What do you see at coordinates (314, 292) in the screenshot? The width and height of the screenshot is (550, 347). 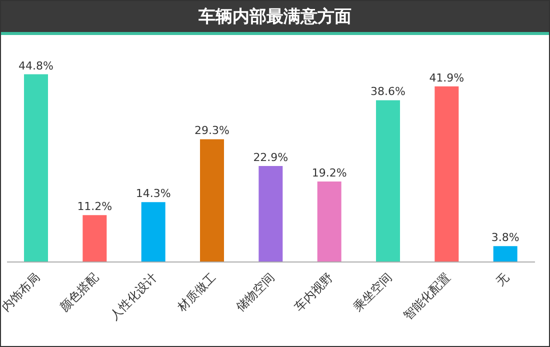 I see `x-tick-label: 车内视野` at bounding box center [314, 292].